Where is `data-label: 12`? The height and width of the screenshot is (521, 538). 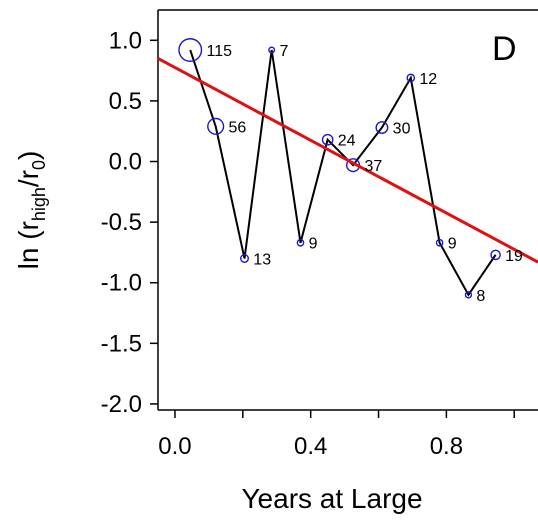
data-label: 12 is located at coordinates (428, 79).